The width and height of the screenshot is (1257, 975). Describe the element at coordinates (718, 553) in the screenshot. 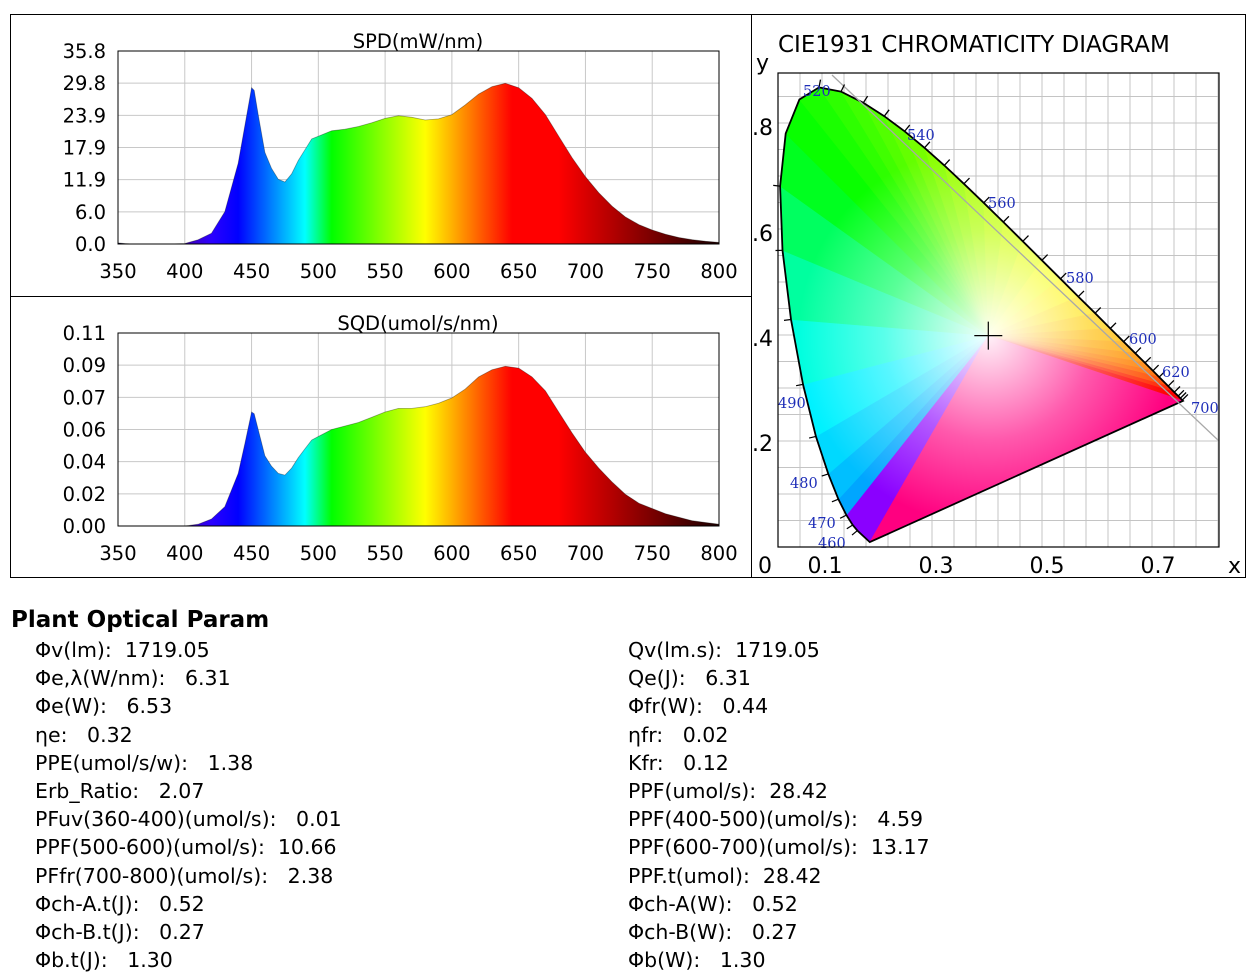

I see `sqd-x-tick-label: 800` at that location.